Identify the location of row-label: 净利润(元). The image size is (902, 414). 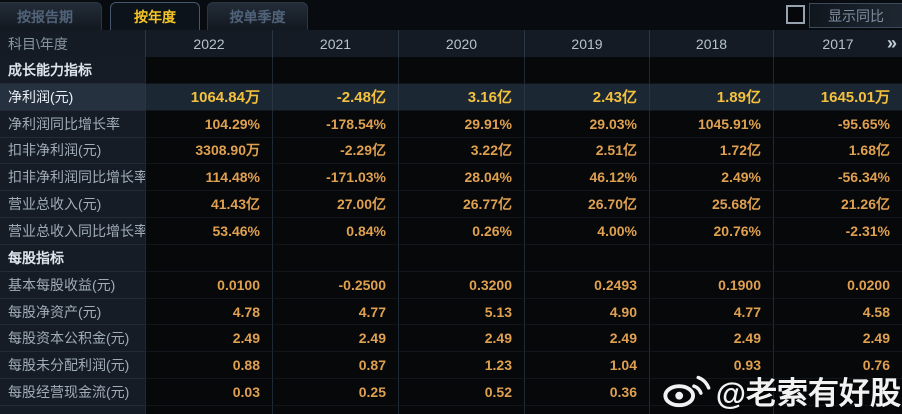
(72, 97).